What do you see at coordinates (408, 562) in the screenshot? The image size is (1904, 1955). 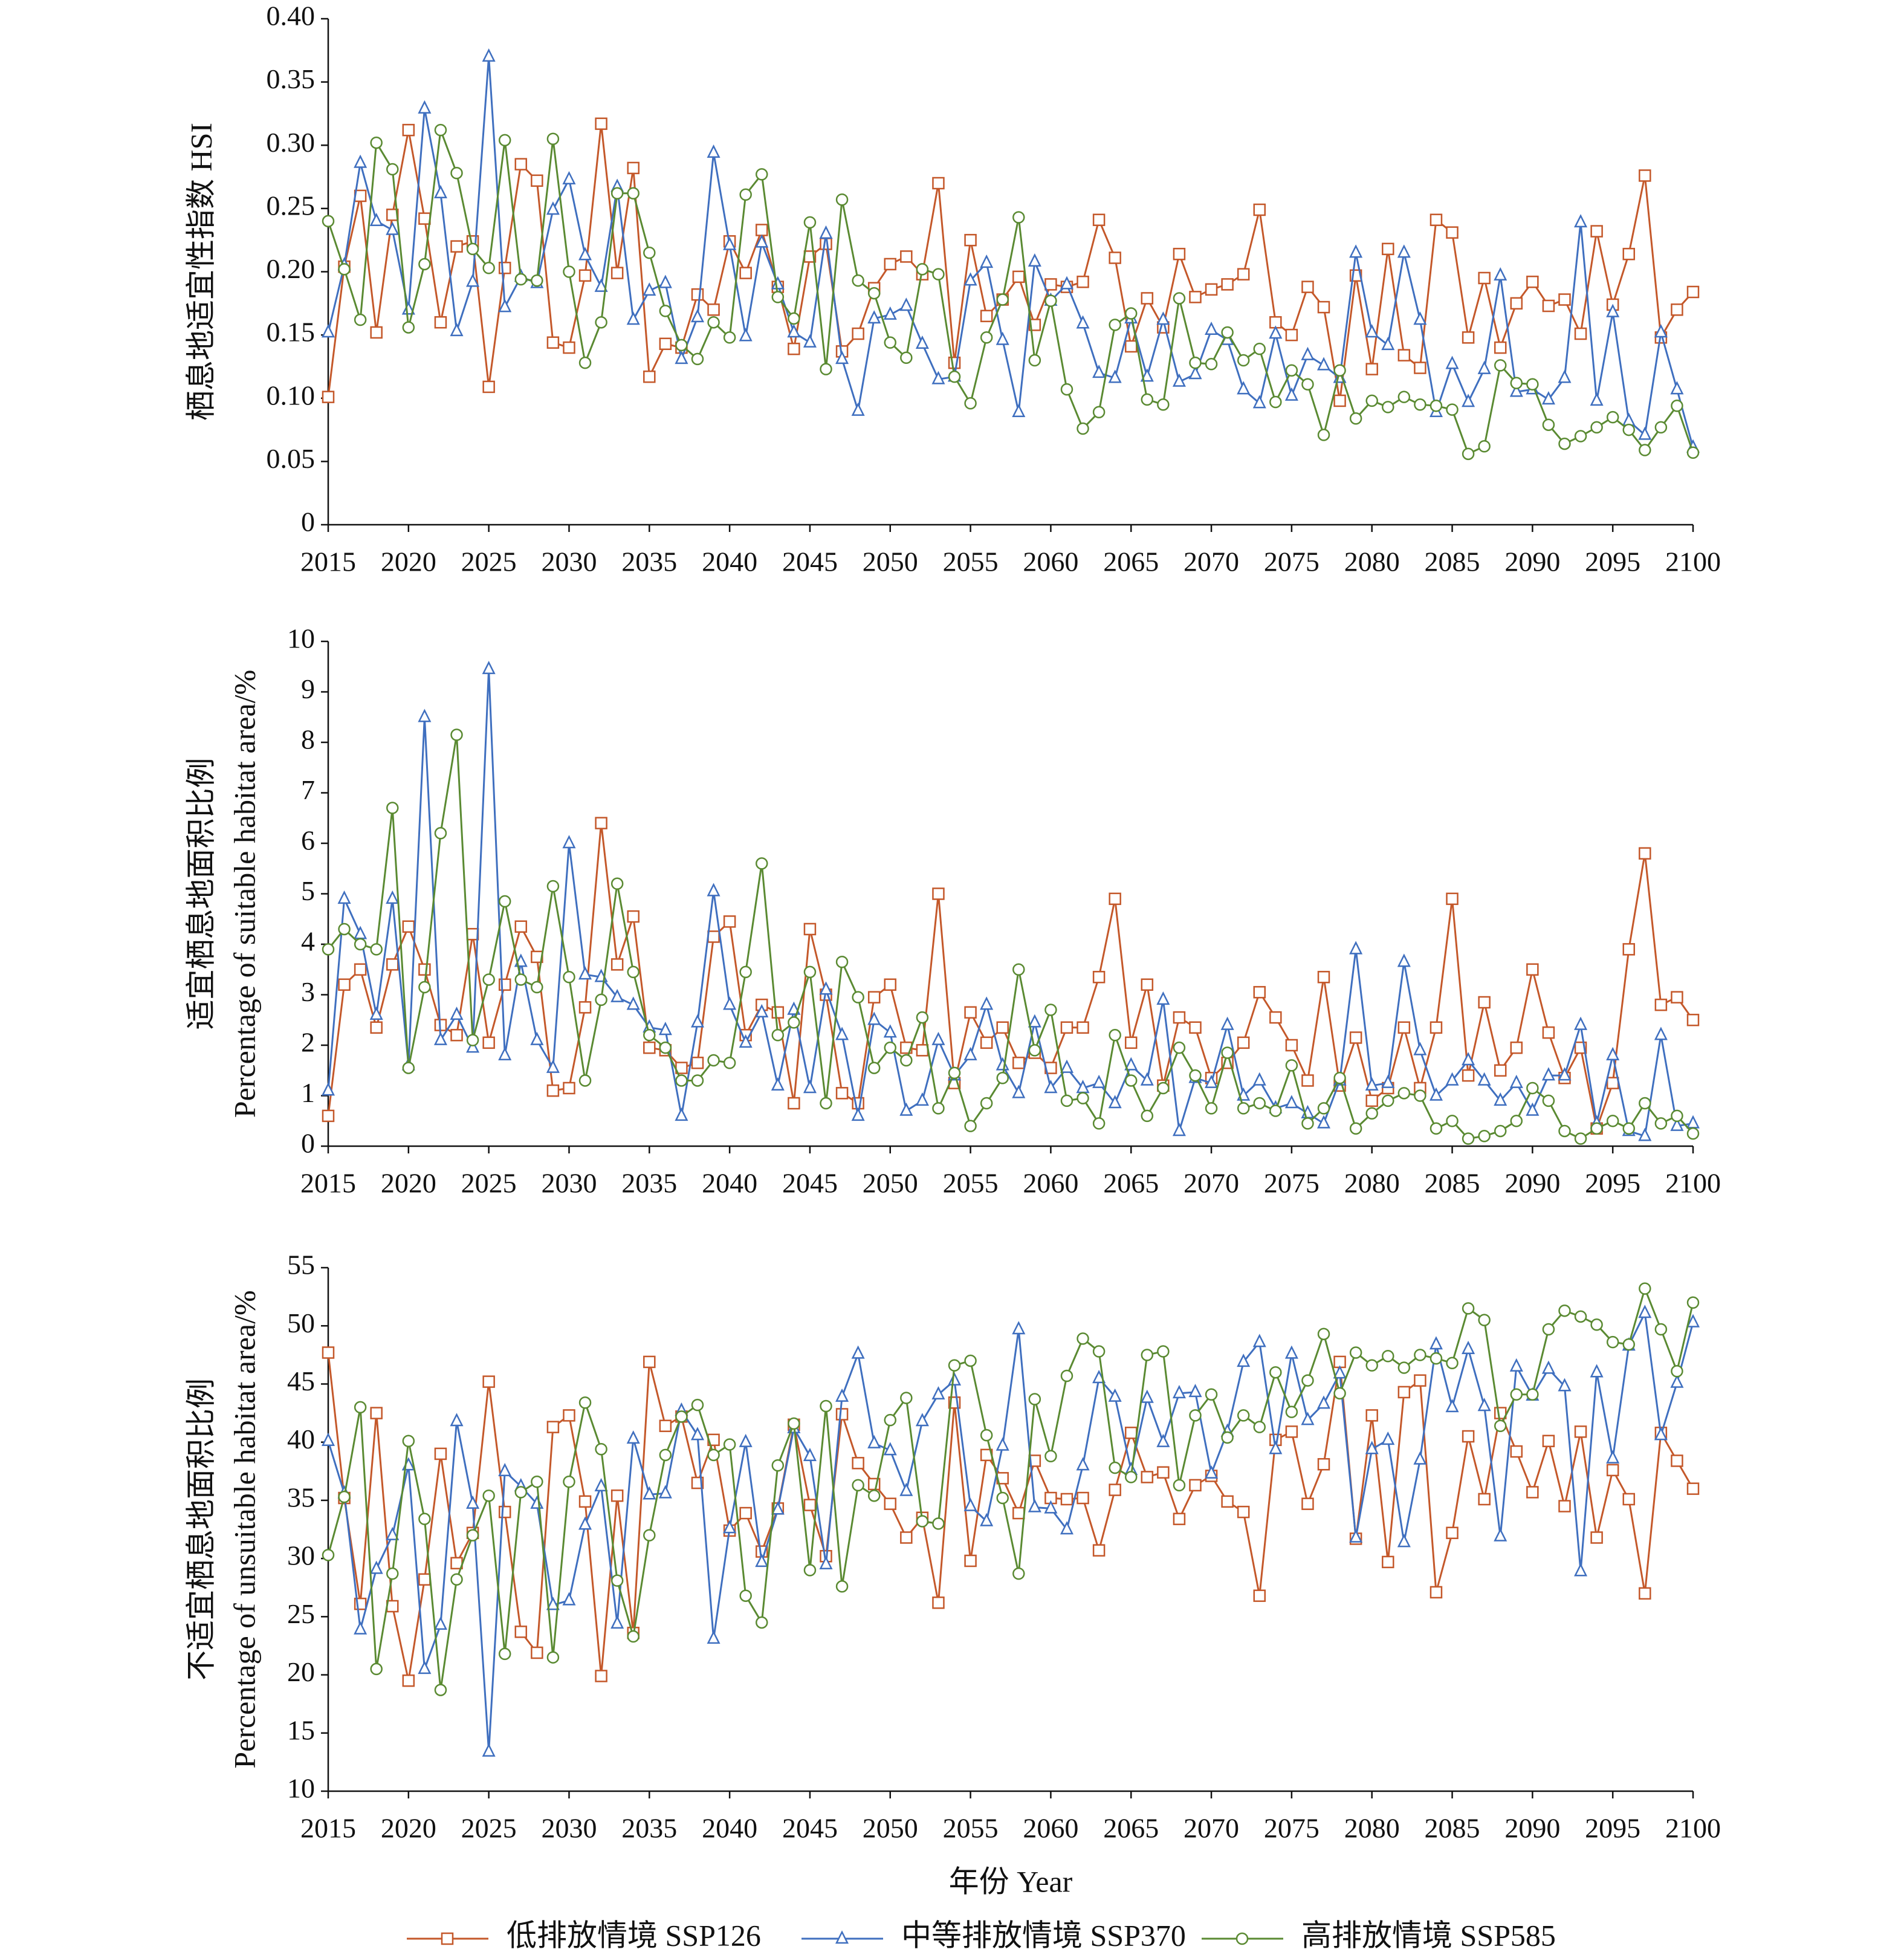 I see `x-tick-label: 2020` at bounding box center [408, 562].